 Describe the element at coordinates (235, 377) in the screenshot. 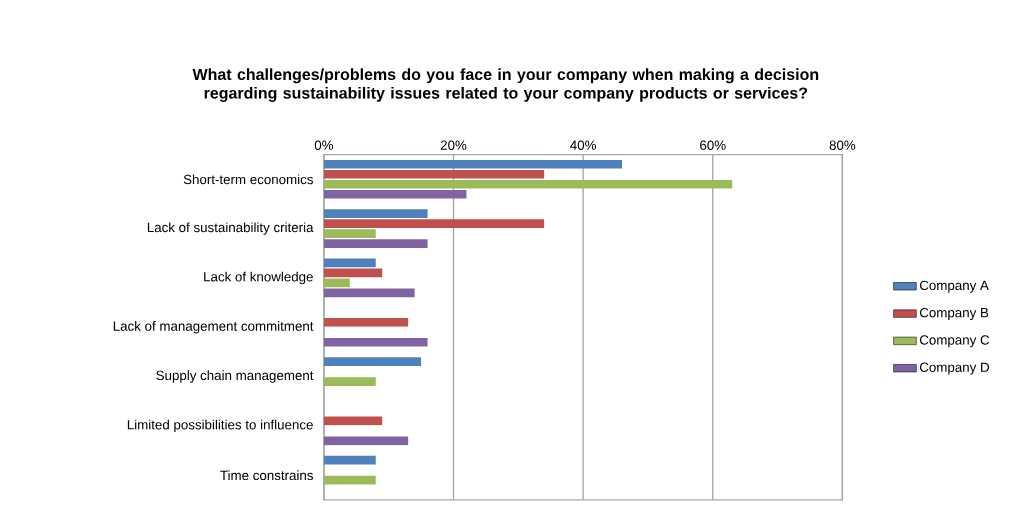

I see `y-tick-label: Supply chain management` at that location.